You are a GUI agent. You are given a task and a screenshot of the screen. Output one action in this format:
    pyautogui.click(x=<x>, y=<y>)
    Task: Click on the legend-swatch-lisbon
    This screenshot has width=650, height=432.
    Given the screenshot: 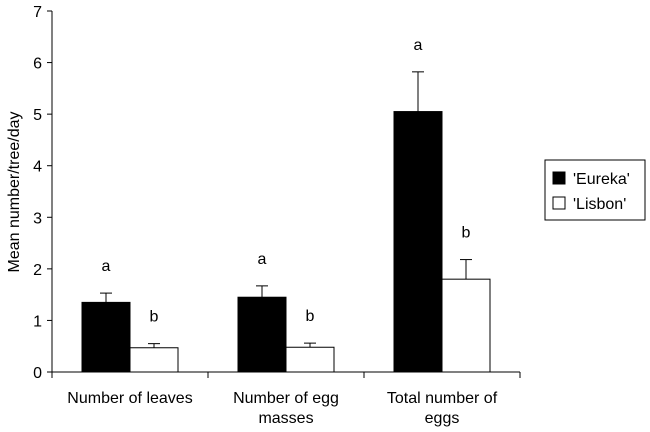 What is the action you would take?
    pyautogui.click(x=559, y=203)
    